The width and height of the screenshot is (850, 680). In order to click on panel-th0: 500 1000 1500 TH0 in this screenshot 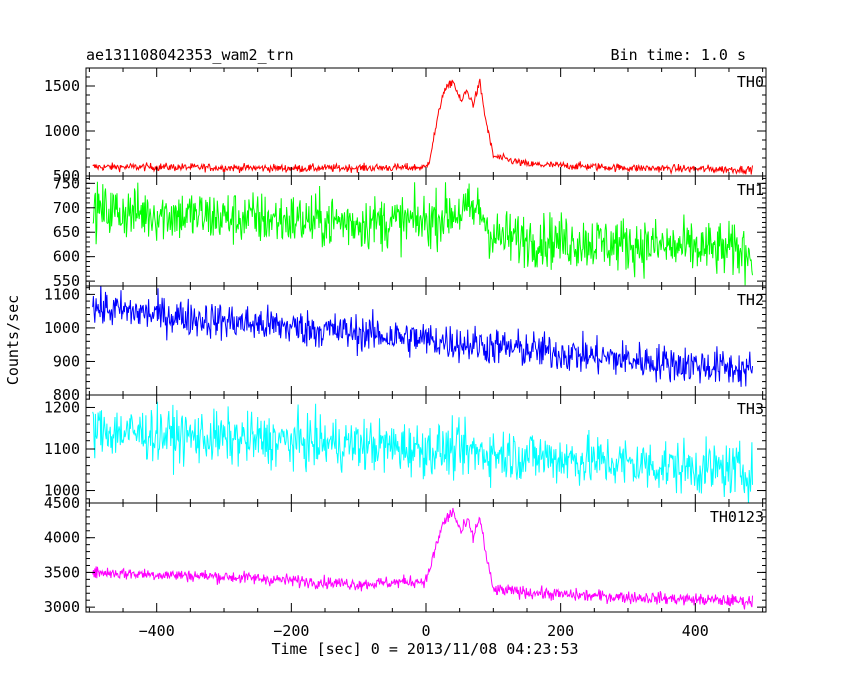, I will do `click(405, 126)`.